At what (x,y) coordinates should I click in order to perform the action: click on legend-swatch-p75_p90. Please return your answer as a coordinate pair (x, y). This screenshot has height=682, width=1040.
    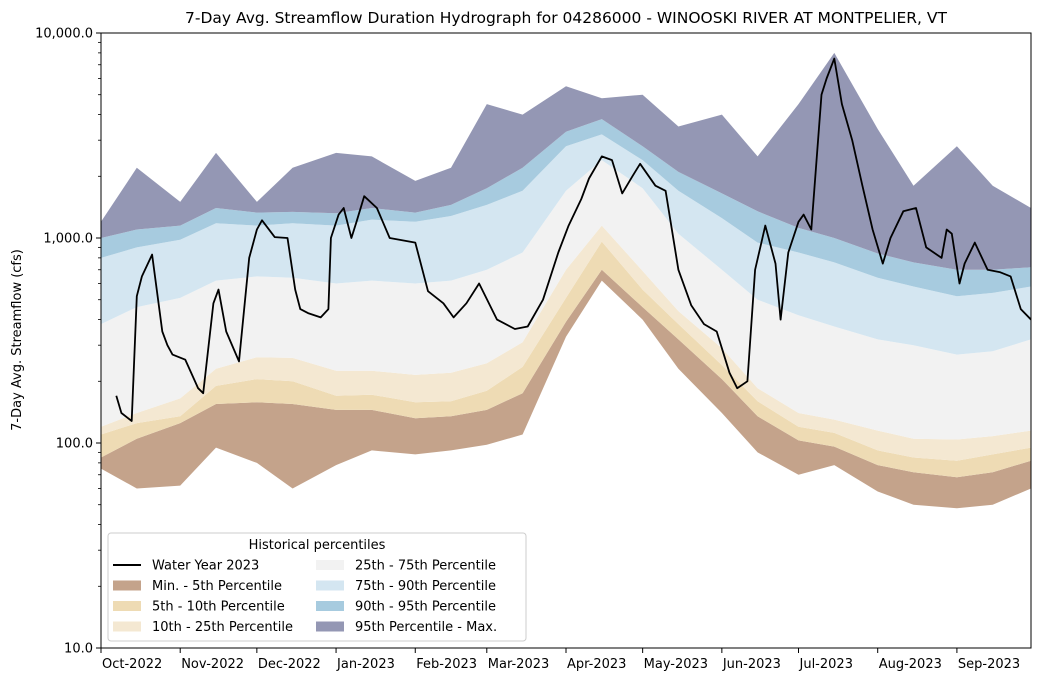
    Looking at the image, I should click on (330, 585).